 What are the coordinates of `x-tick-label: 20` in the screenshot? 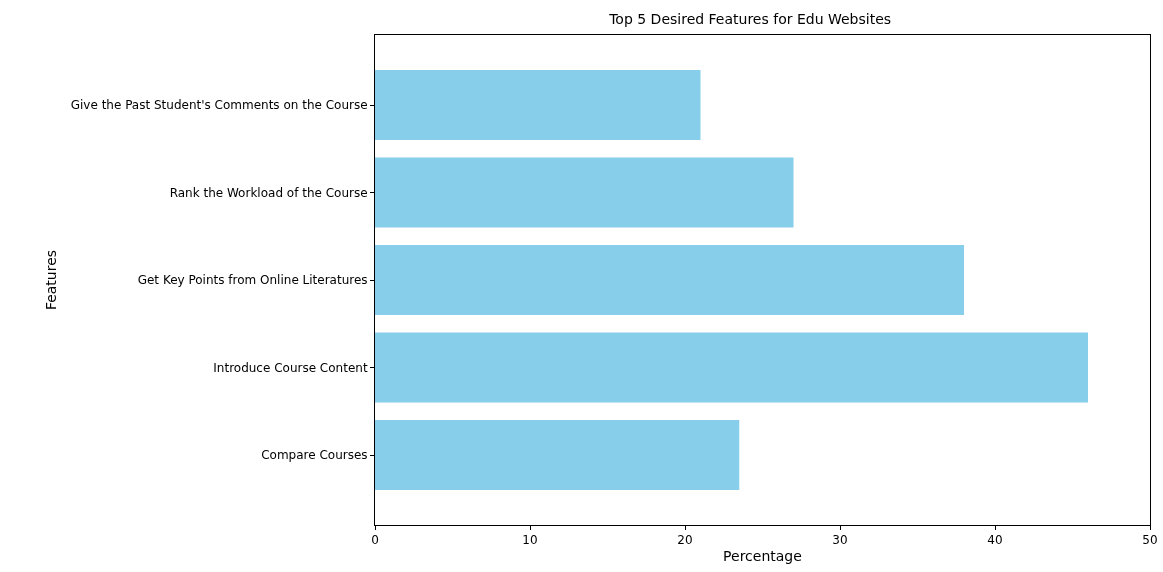 It's located at (685, 540).